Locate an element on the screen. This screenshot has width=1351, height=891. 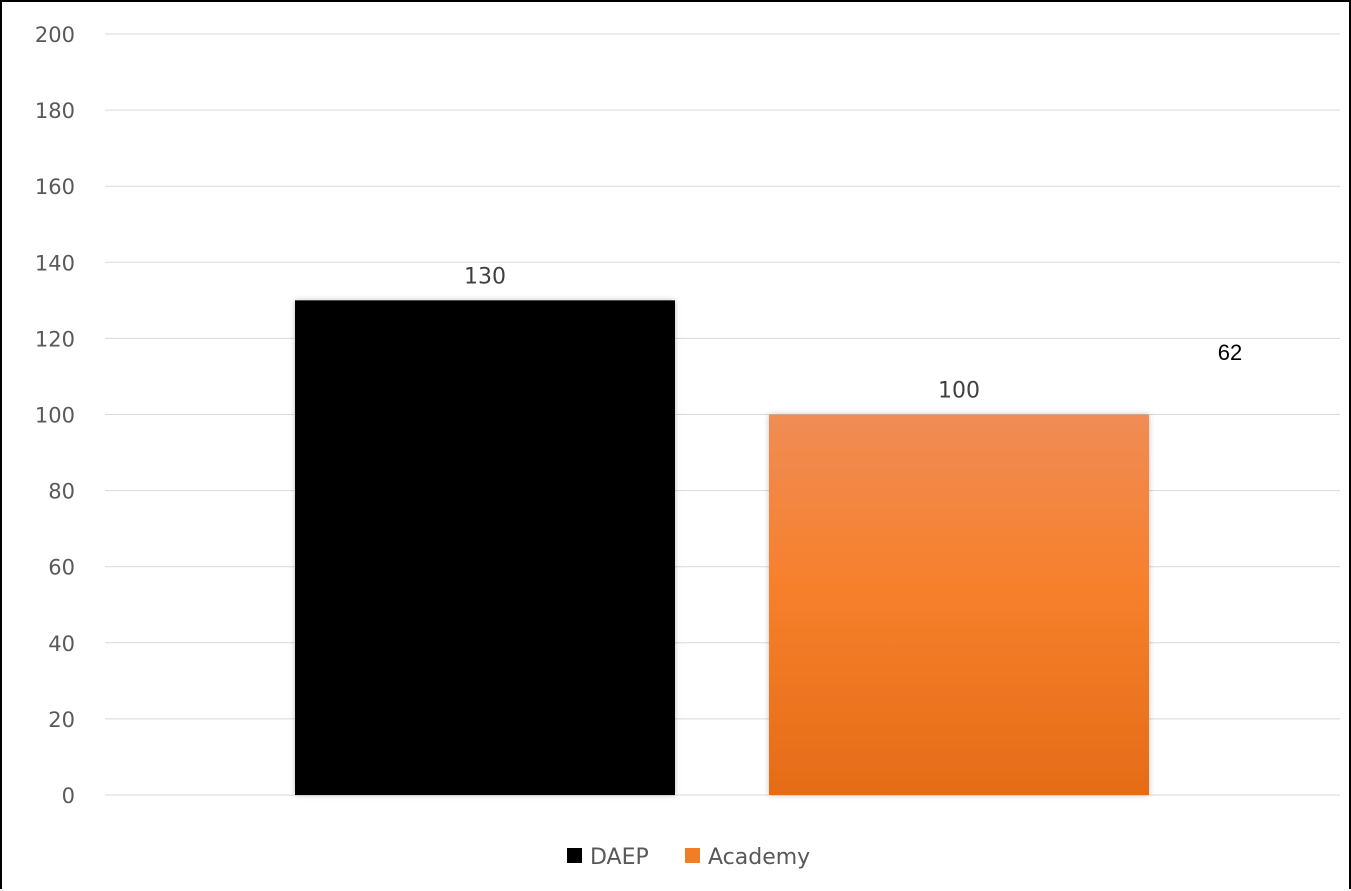
y-tick-label: 0 is located at coordinates (68, 796).